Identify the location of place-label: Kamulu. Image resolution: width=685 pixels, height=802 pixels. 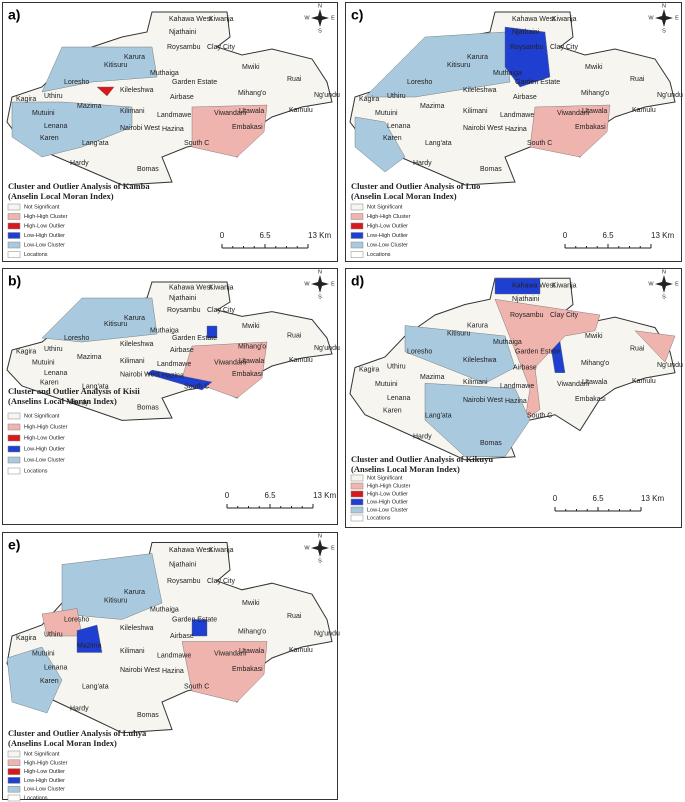
(301, 360).